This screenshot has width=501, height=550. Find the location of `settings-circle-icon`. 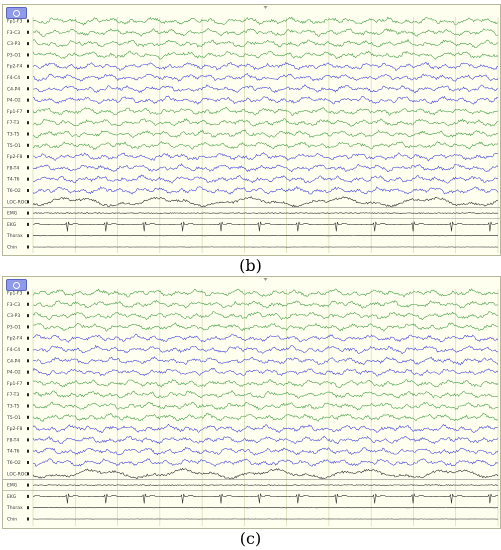

settings-circle-icon is located at coordinates (16, 285).